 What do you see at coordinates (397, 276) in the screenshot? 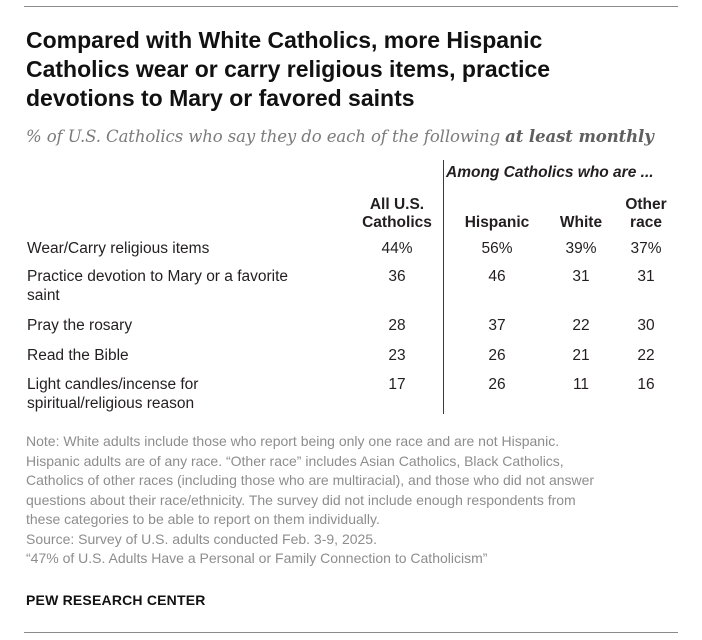
I see `value-all-catholics: 36` at bounding box center [397, 276].